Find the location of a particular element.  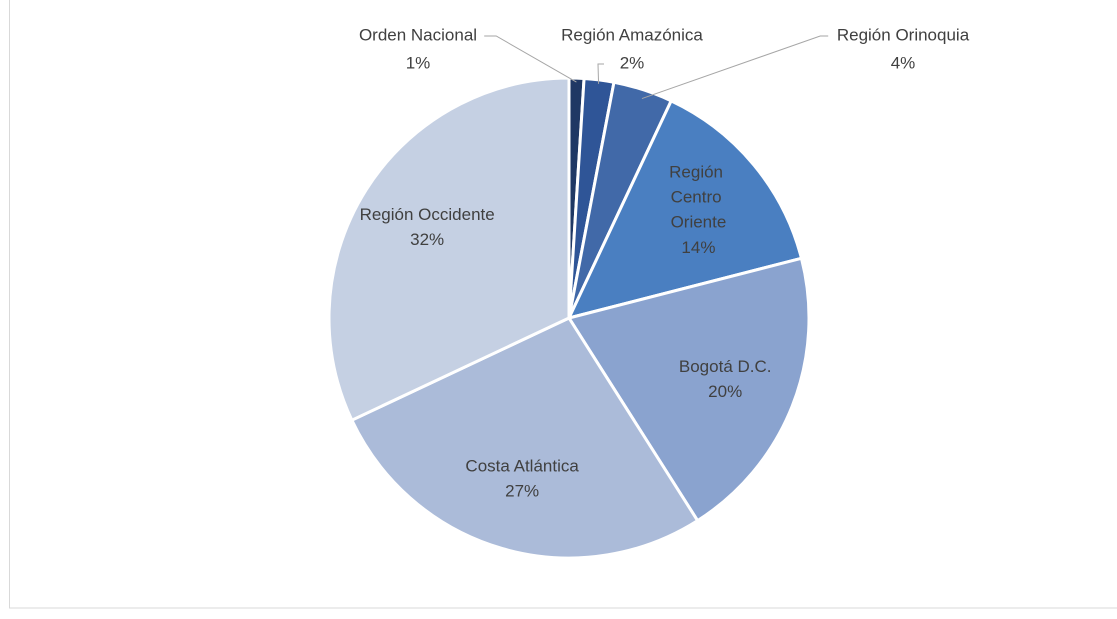

slice-value-label: 2% is located at coordinates (632, 62).